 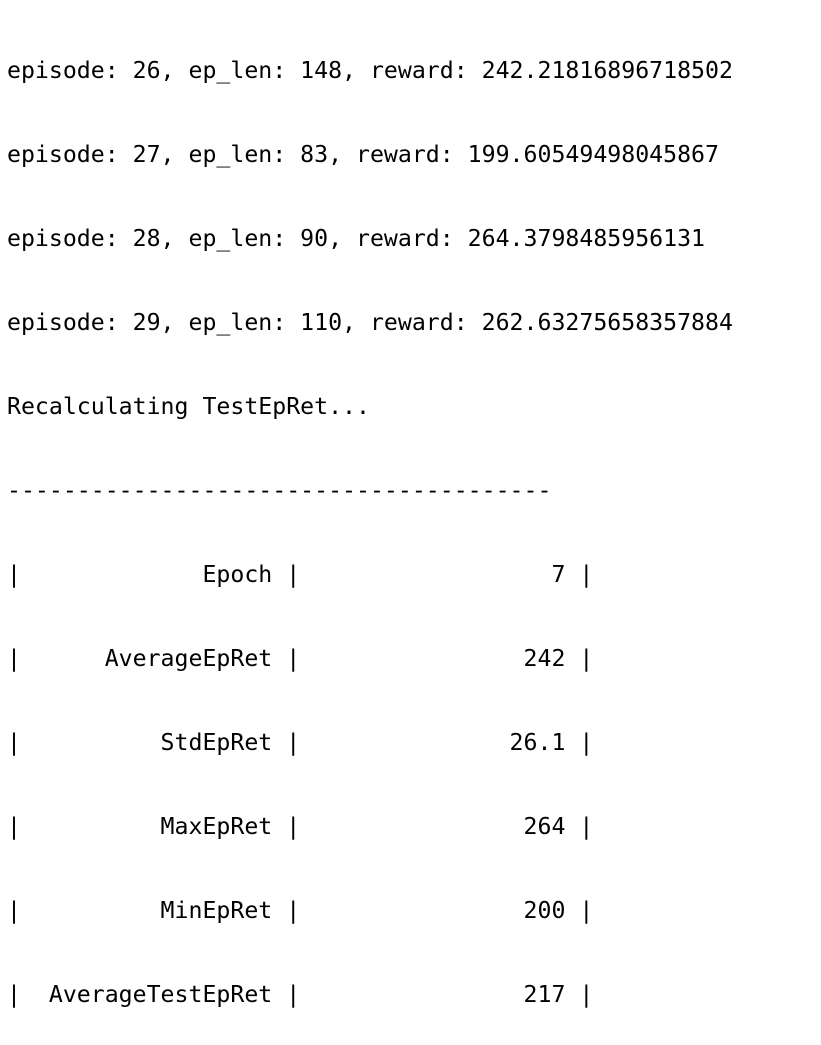 What do you see at coordinates (300, 574) in the screenshot?
I see `table-row: | Epoch | 7 |` at bounding box center [300, 574].